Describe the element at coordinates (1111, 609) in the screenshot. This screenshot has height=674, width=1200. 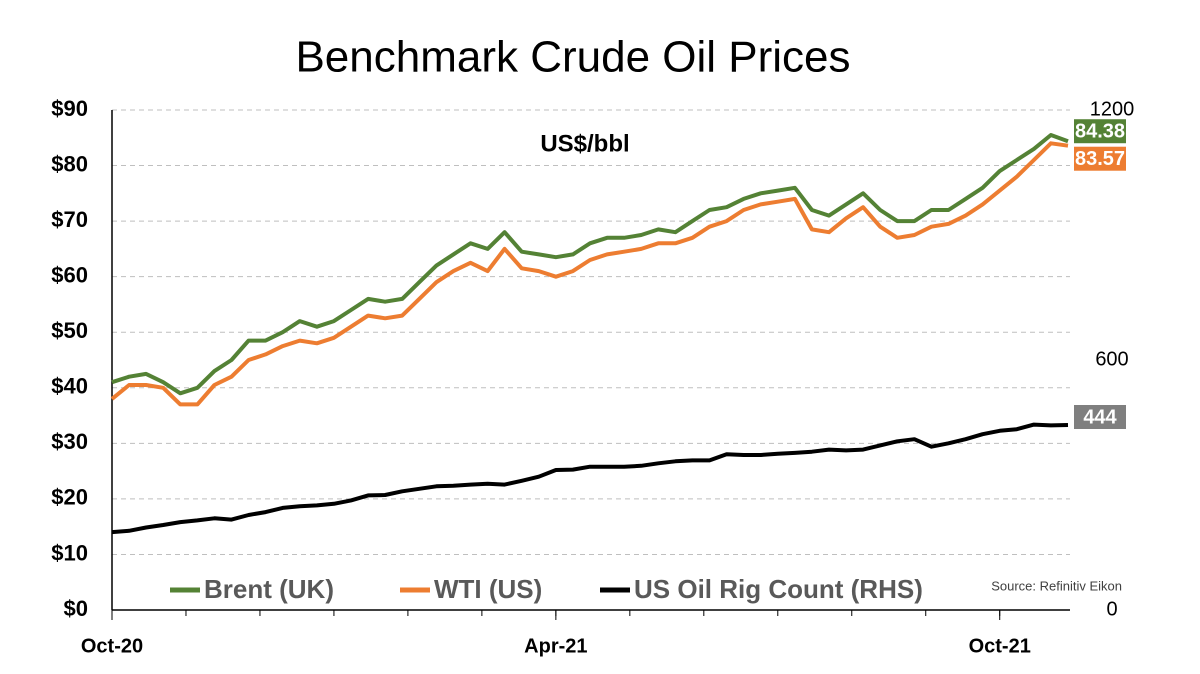
I see `y2-tick-label: 0` at that location.